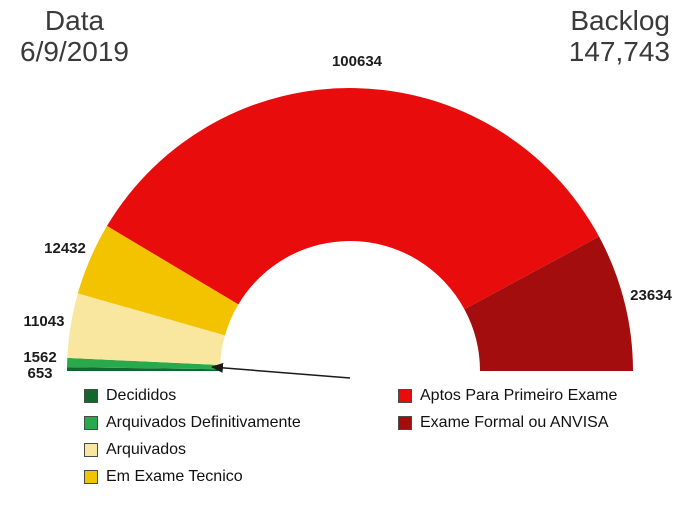 The height and width of the screenshot is (522, 688). I want to click on backlog-label: Backlog, so click(620, 20).